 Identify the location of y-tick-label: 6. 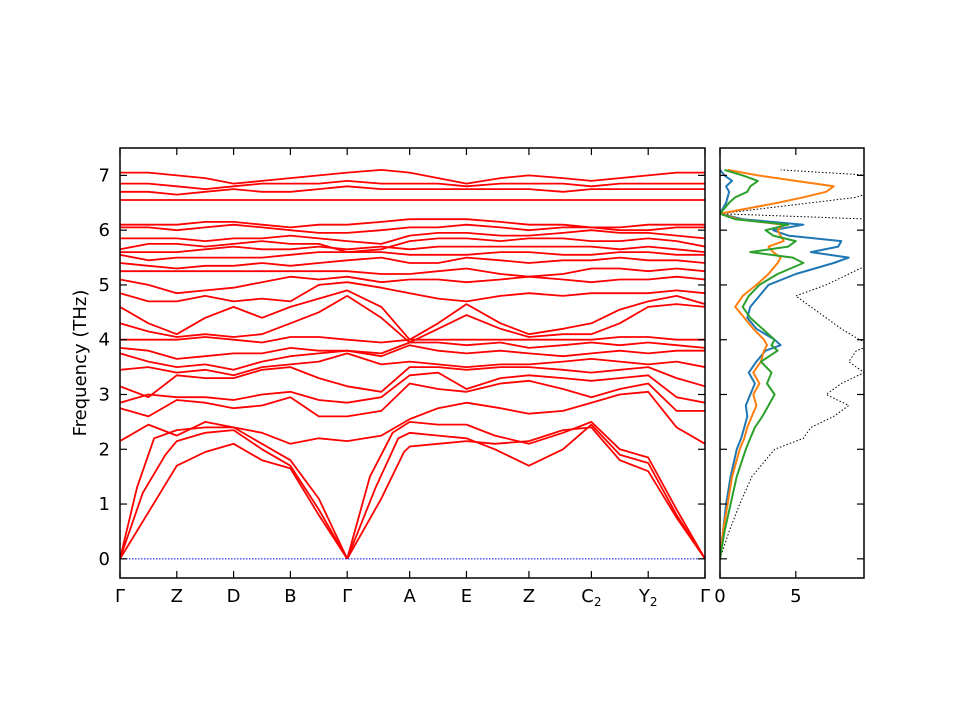
(104, 230).